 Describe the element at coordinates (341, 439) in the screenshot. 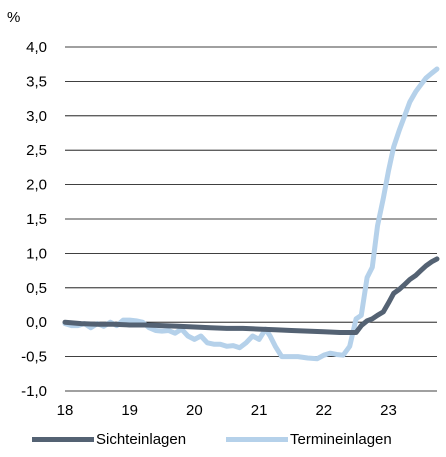

I see `legend-label-termineinlagen: Termineinlagen` at that location.